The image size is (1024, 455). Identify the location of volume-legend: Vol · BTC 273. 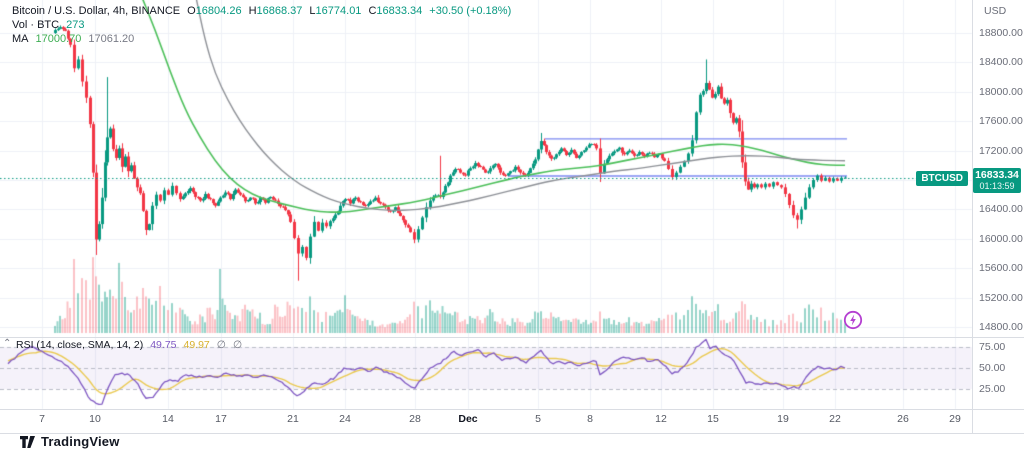
(48, 25).